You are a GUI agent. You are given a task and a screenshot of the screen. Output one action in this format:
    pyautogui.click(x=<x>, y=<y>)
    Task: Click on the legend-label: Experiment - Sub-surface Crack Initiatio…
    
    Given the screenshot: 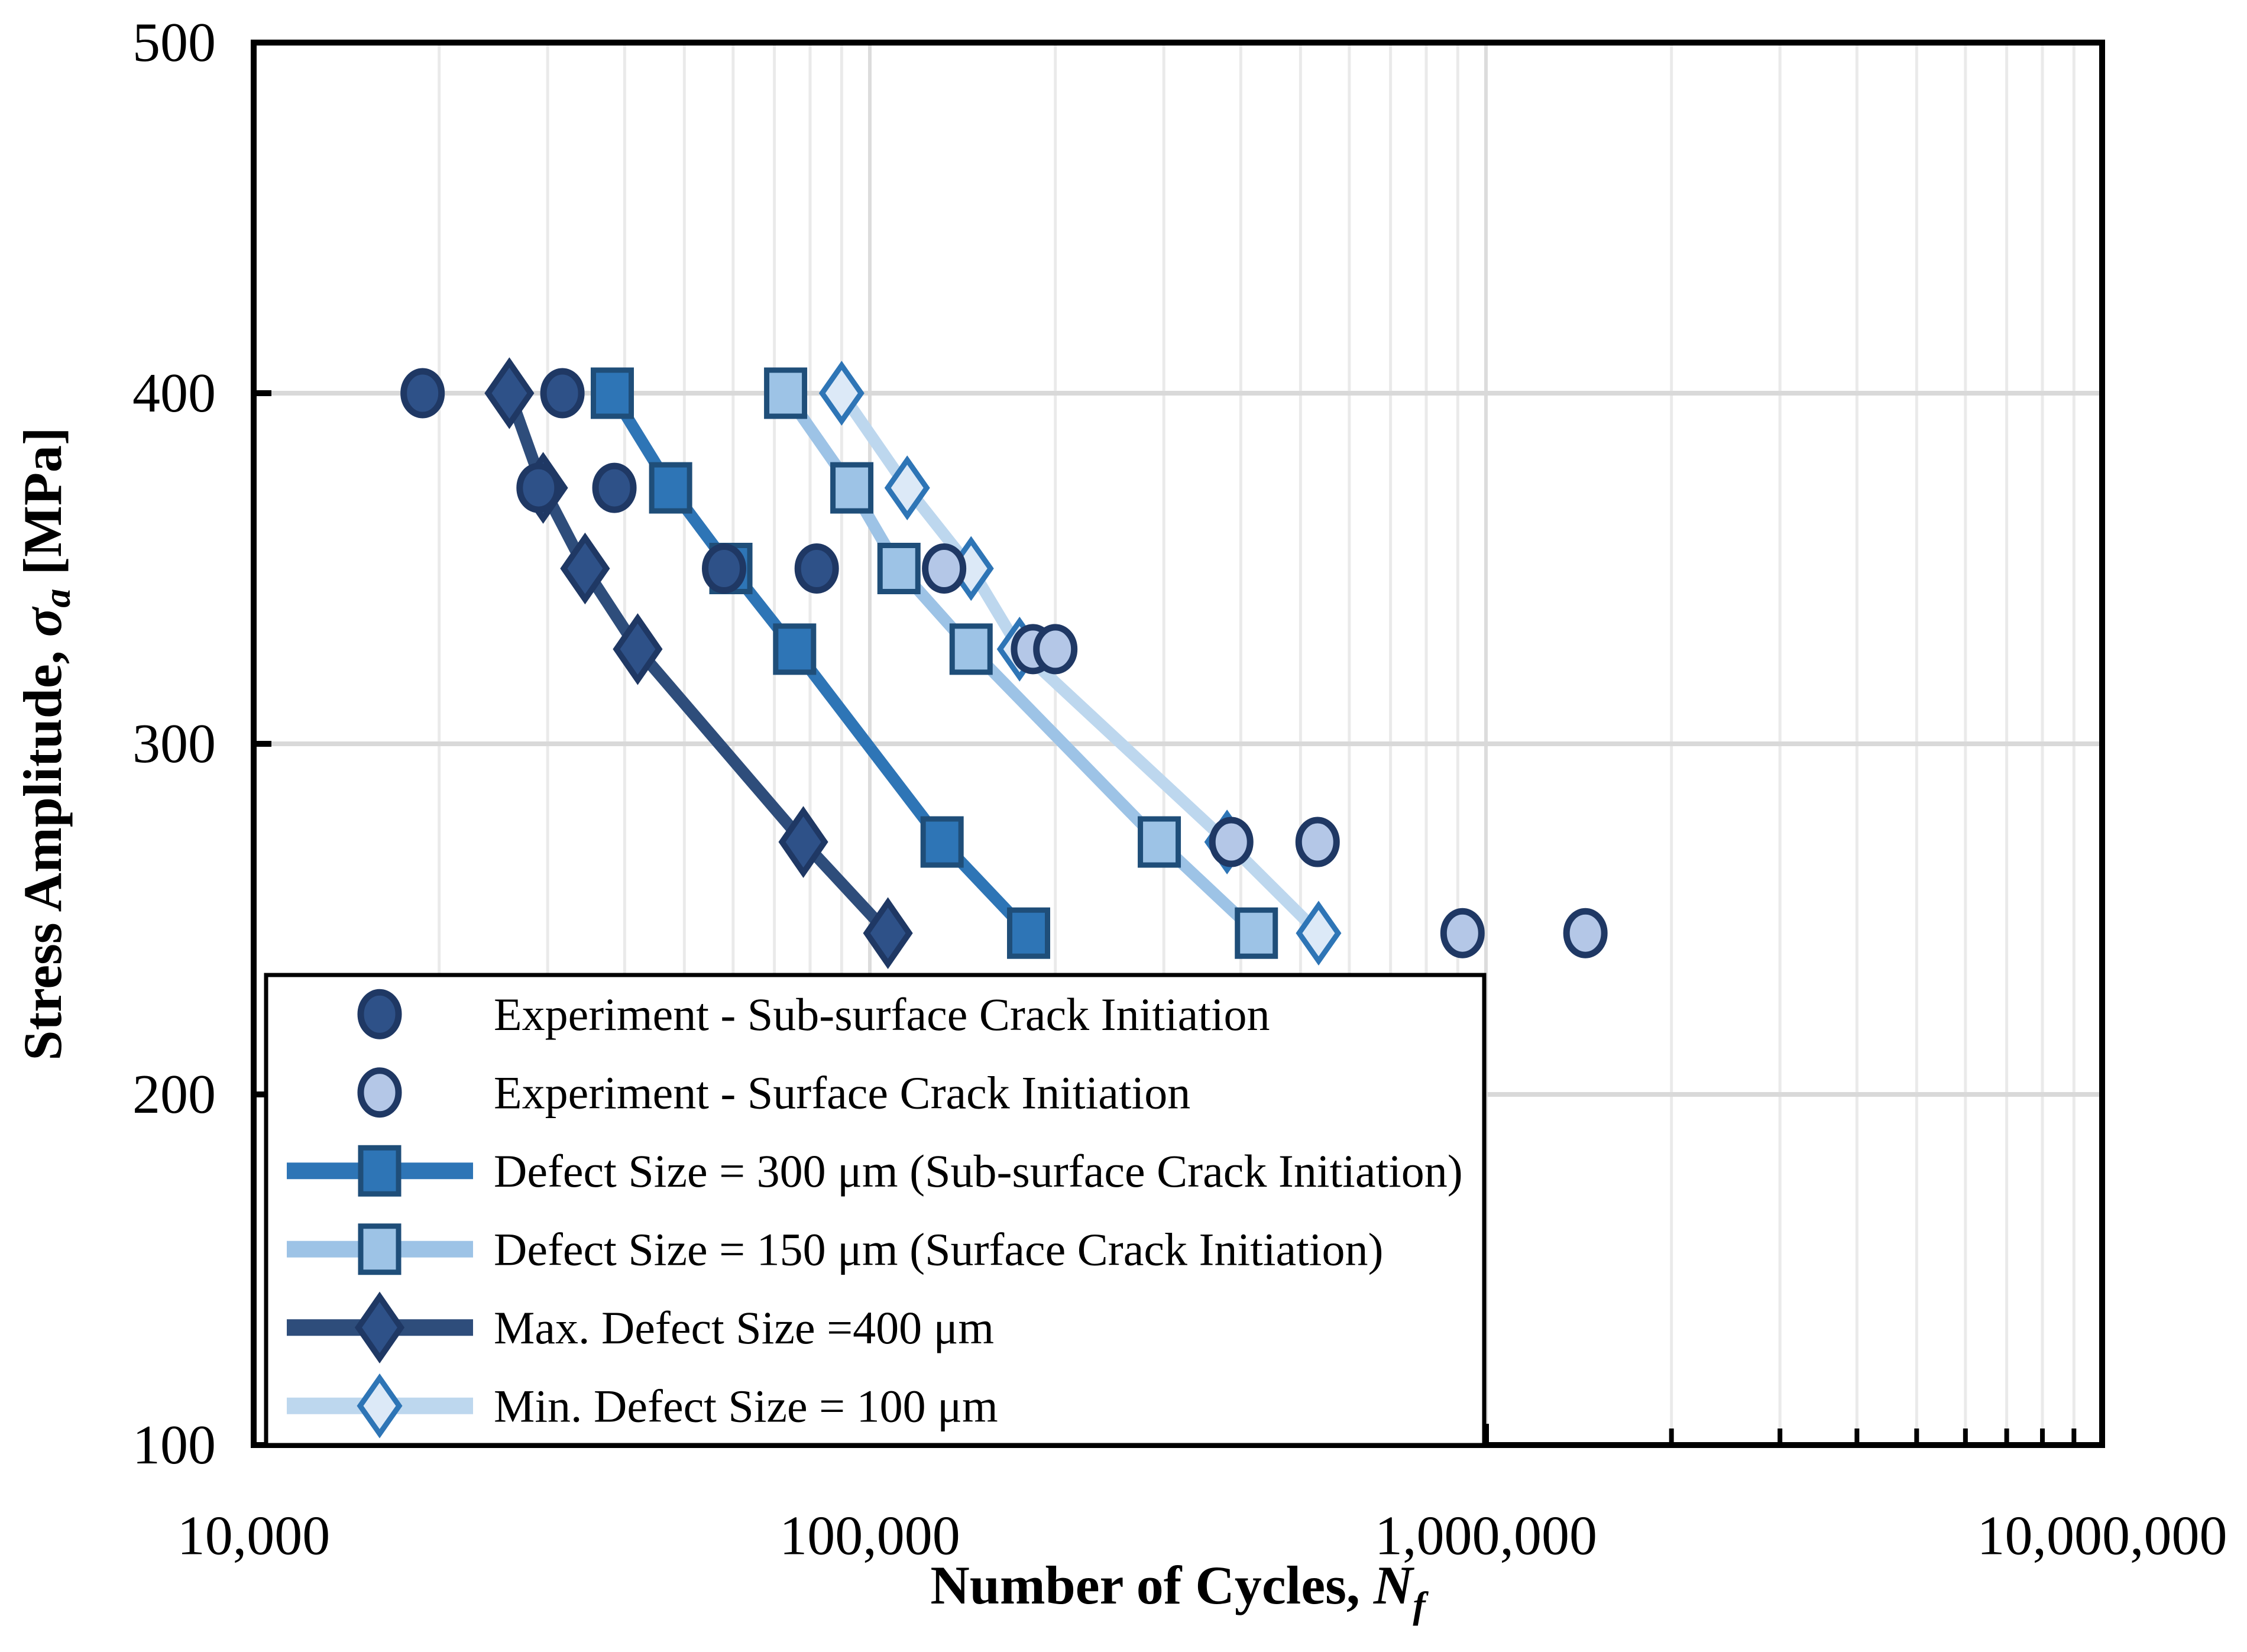 What is the action you would take?
    pyautogui.click(x=882, y=1014)
    